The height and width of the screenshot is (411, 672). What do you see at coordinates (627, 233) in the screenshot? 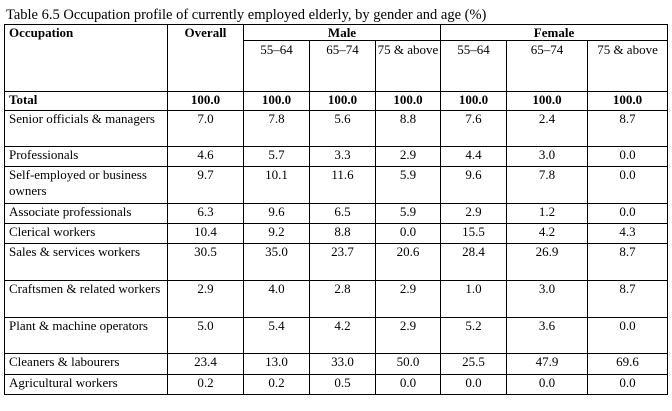
I see `table-cell: 4.3` at bounding box center [627, 233].